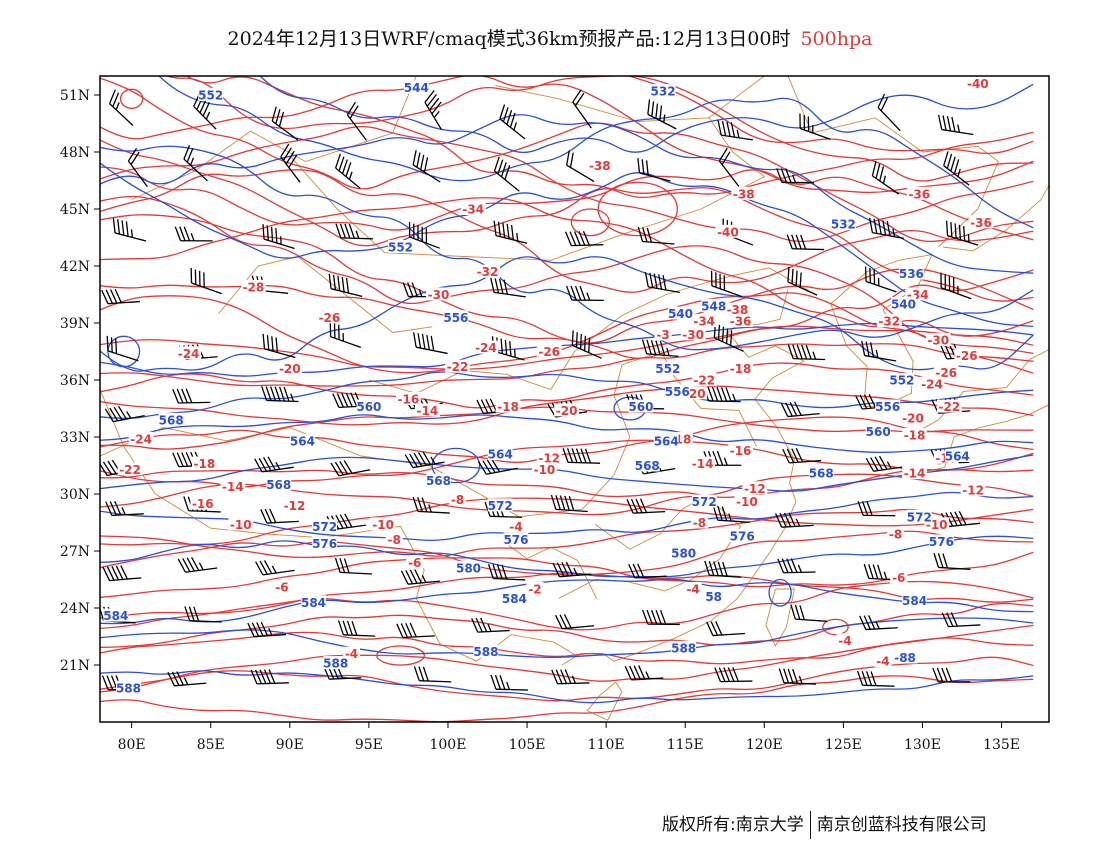 The height and width of the screenshot is (850, 1100). I want to click on lat-tick-label: 42N, so click(75, 267).